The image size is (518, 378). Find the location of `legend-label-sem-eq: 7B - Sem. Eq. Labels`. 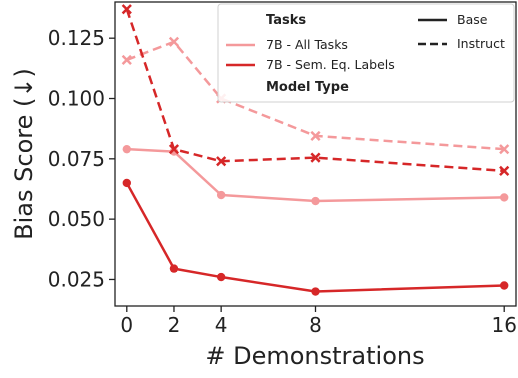

legend-label-sem-eq: 7B - Sem. Eq. Labels is located at coordinates (330, 64).